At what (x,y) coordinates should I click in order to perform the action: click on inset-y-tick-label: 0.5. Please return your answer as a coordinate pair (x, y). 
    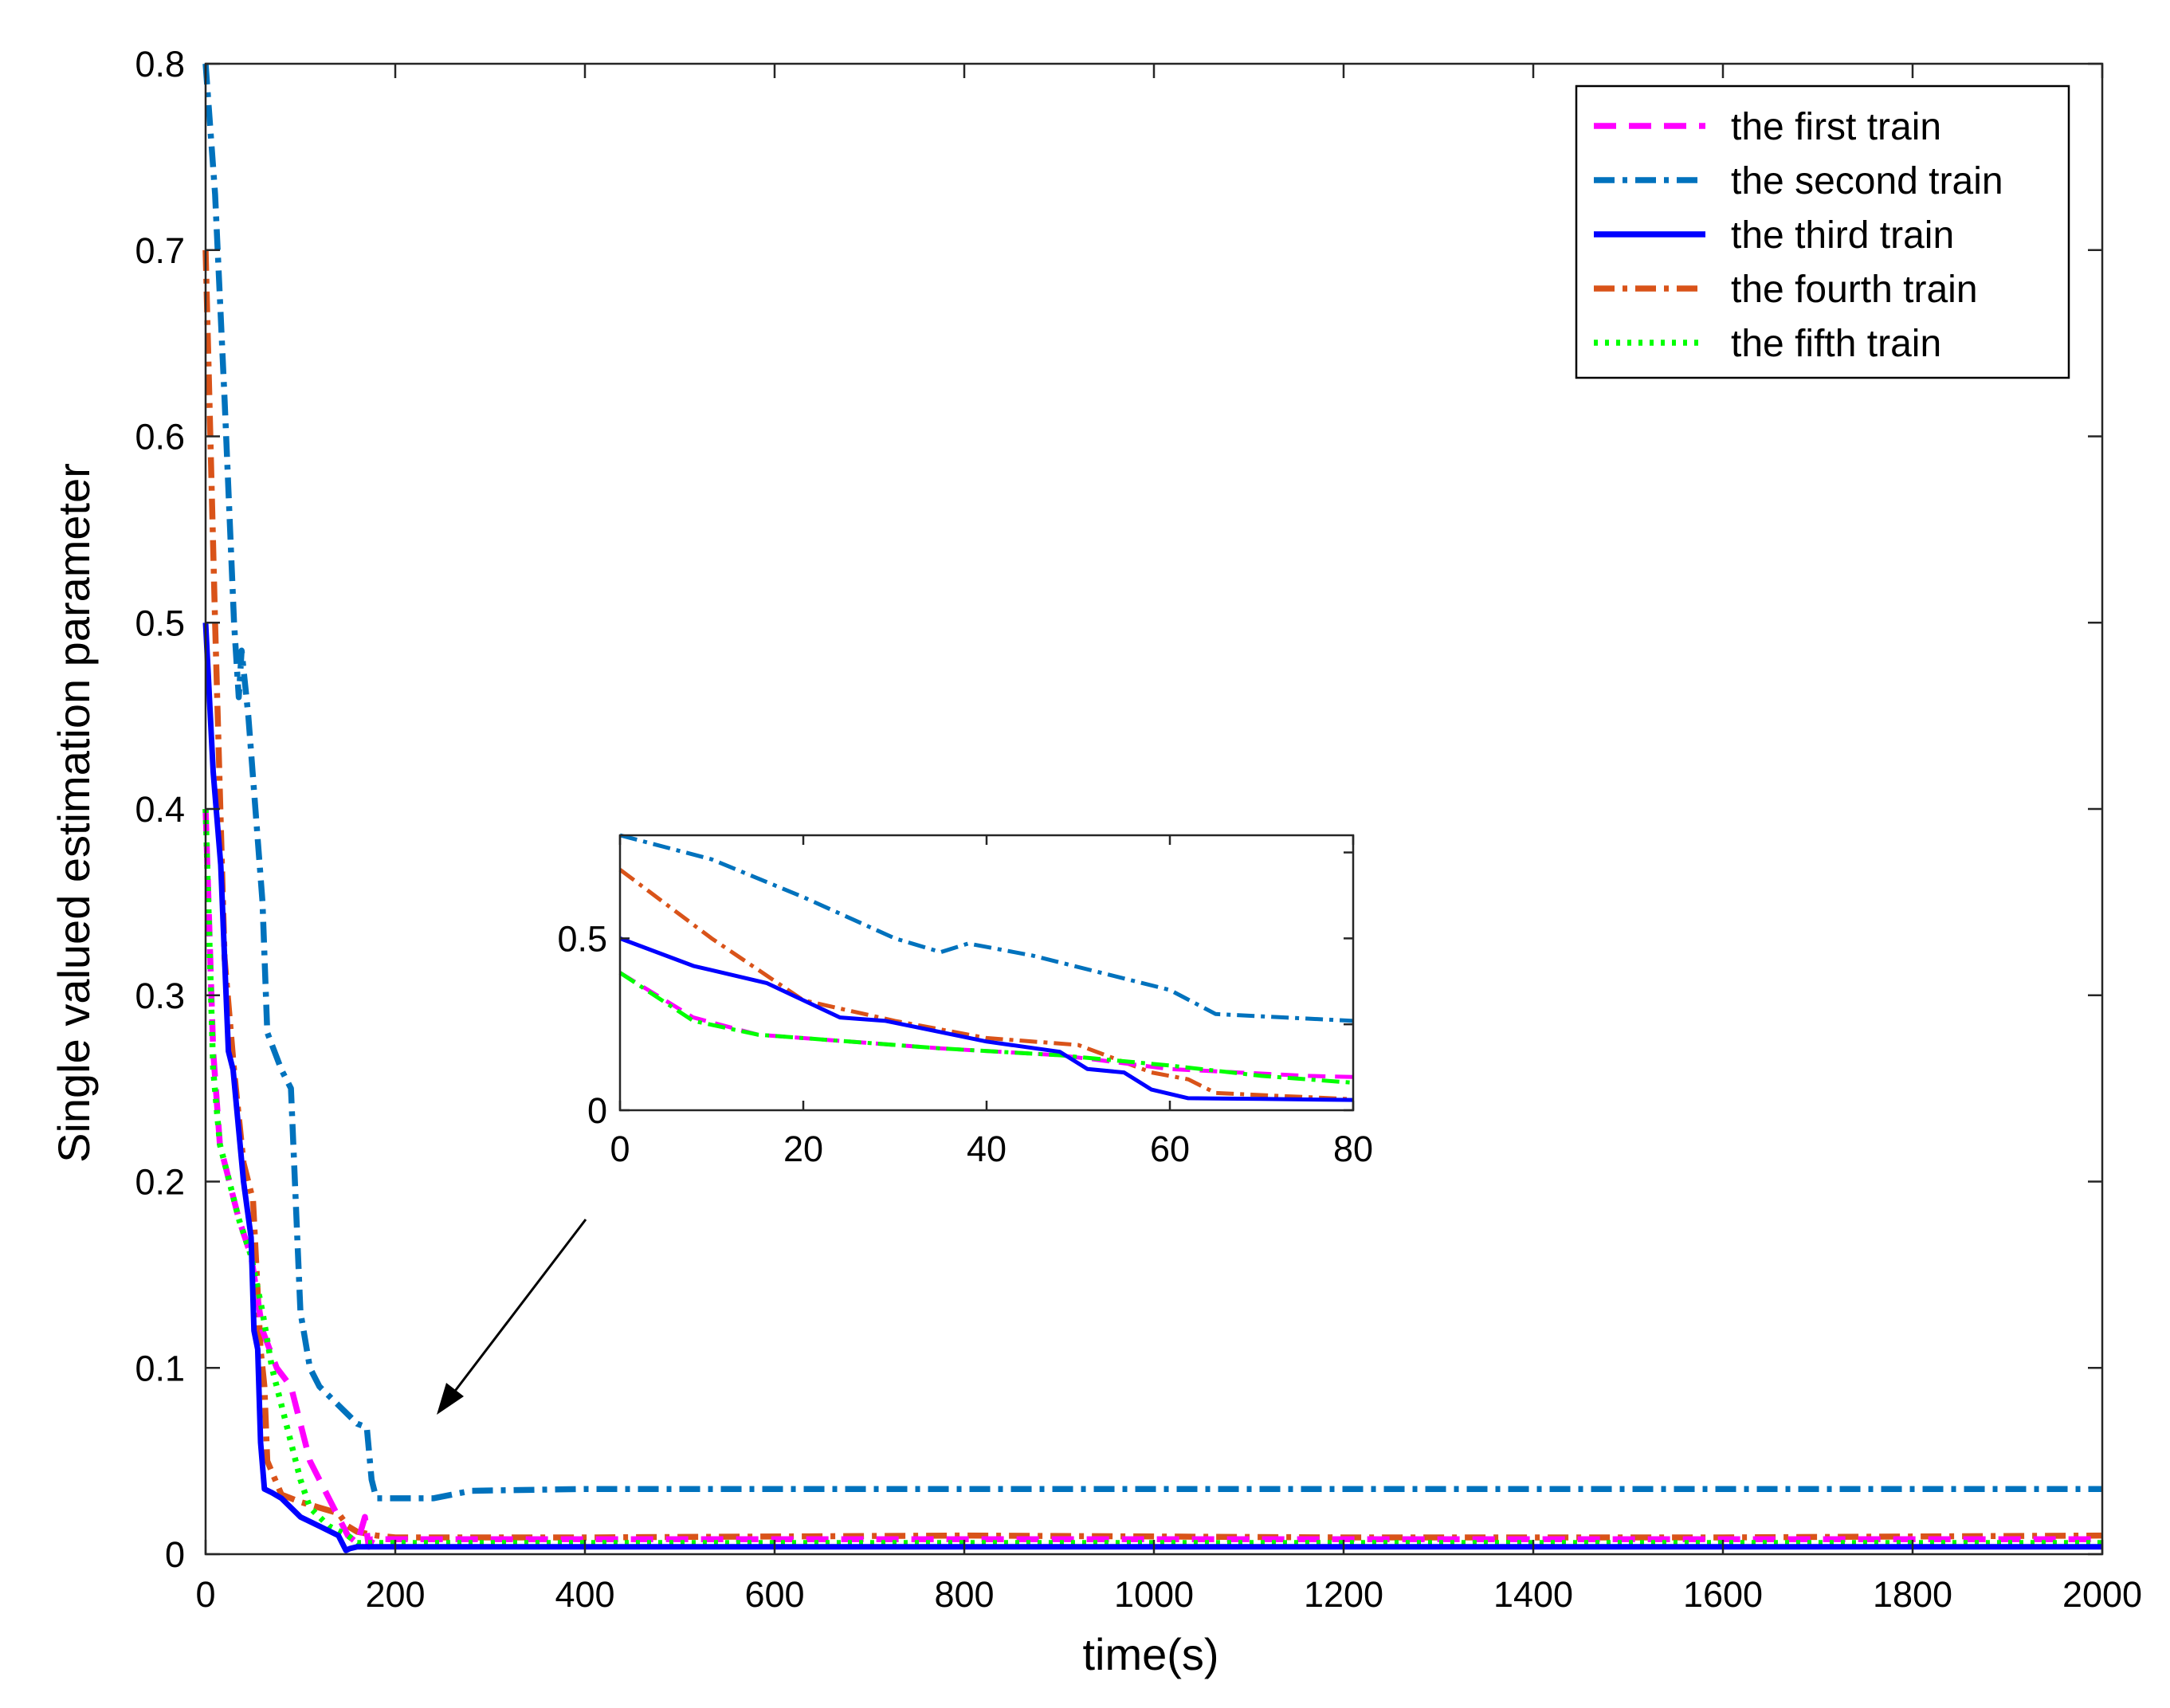
    Looking at the image, I should click on (582, 938).